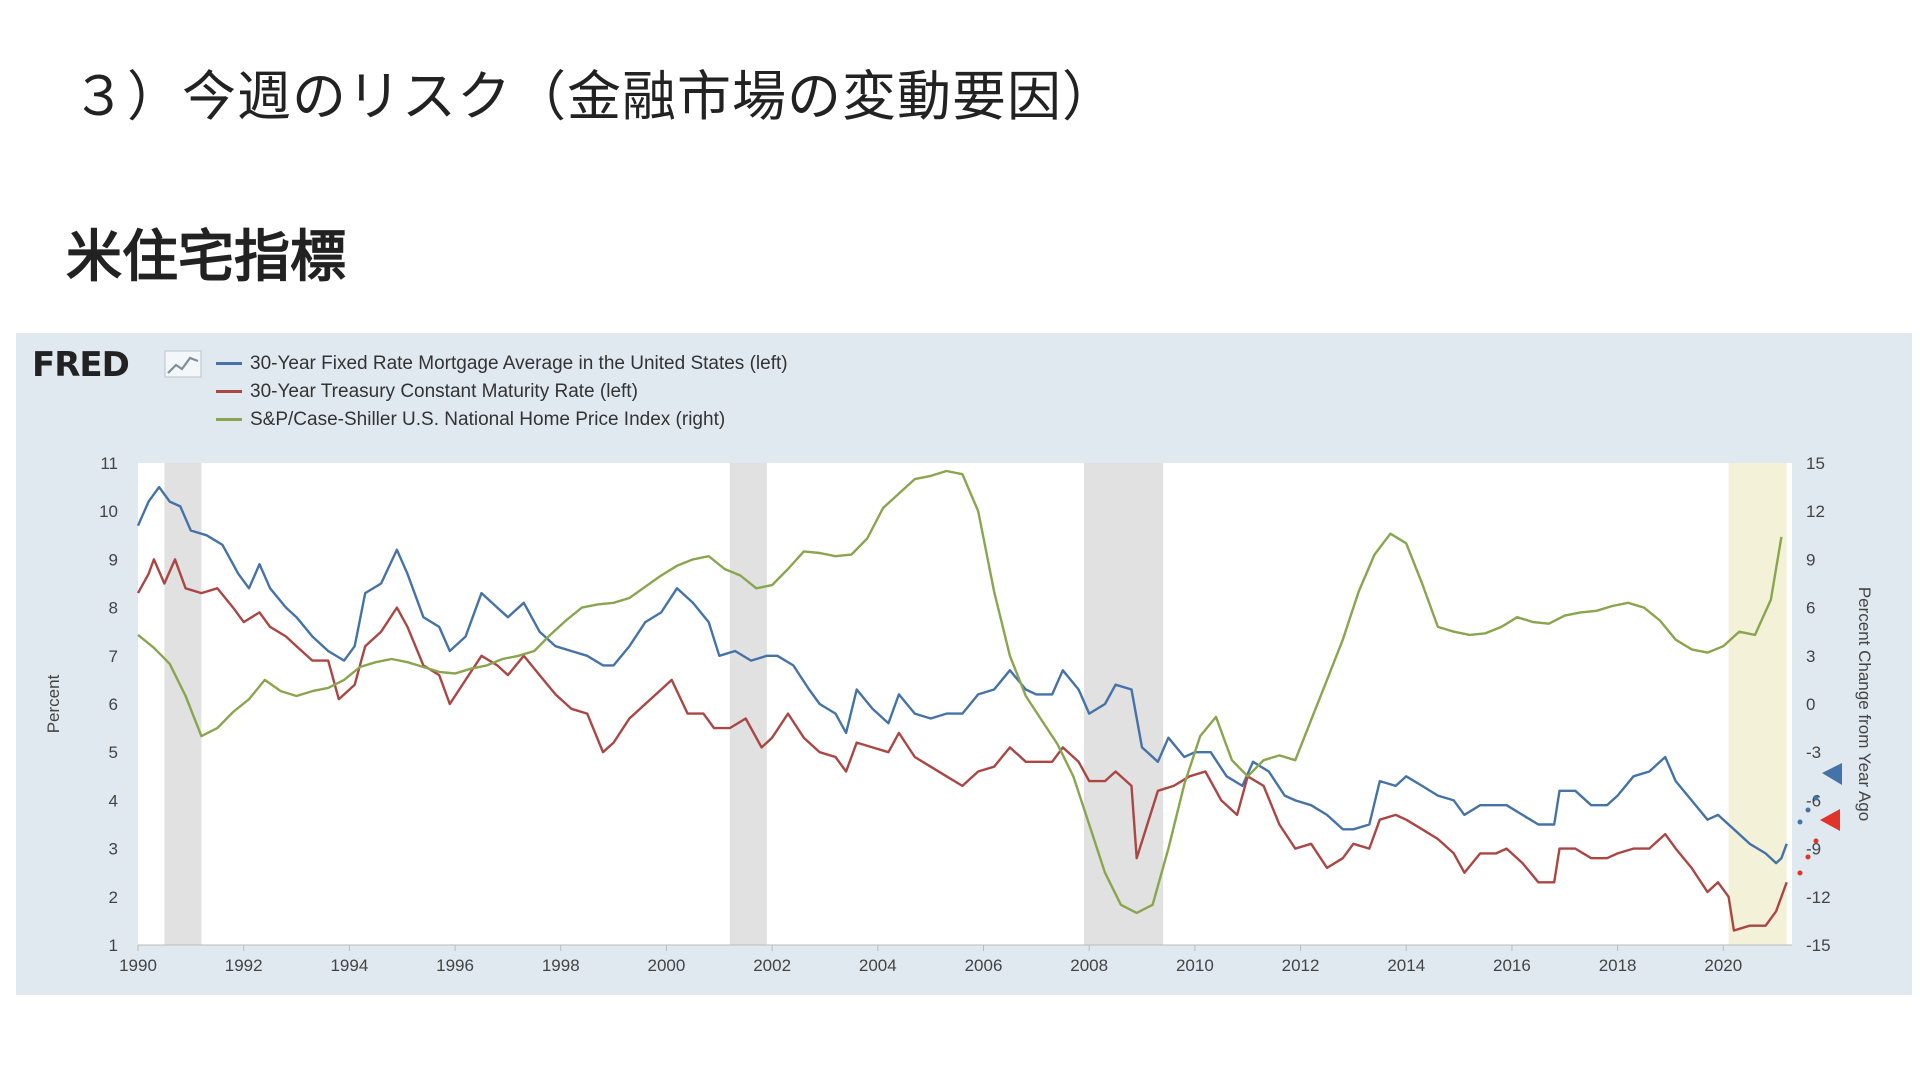  Describe the element at coordinates (1301, 965) in the screenshot. I see `x-tick-label: 2012` at that location.